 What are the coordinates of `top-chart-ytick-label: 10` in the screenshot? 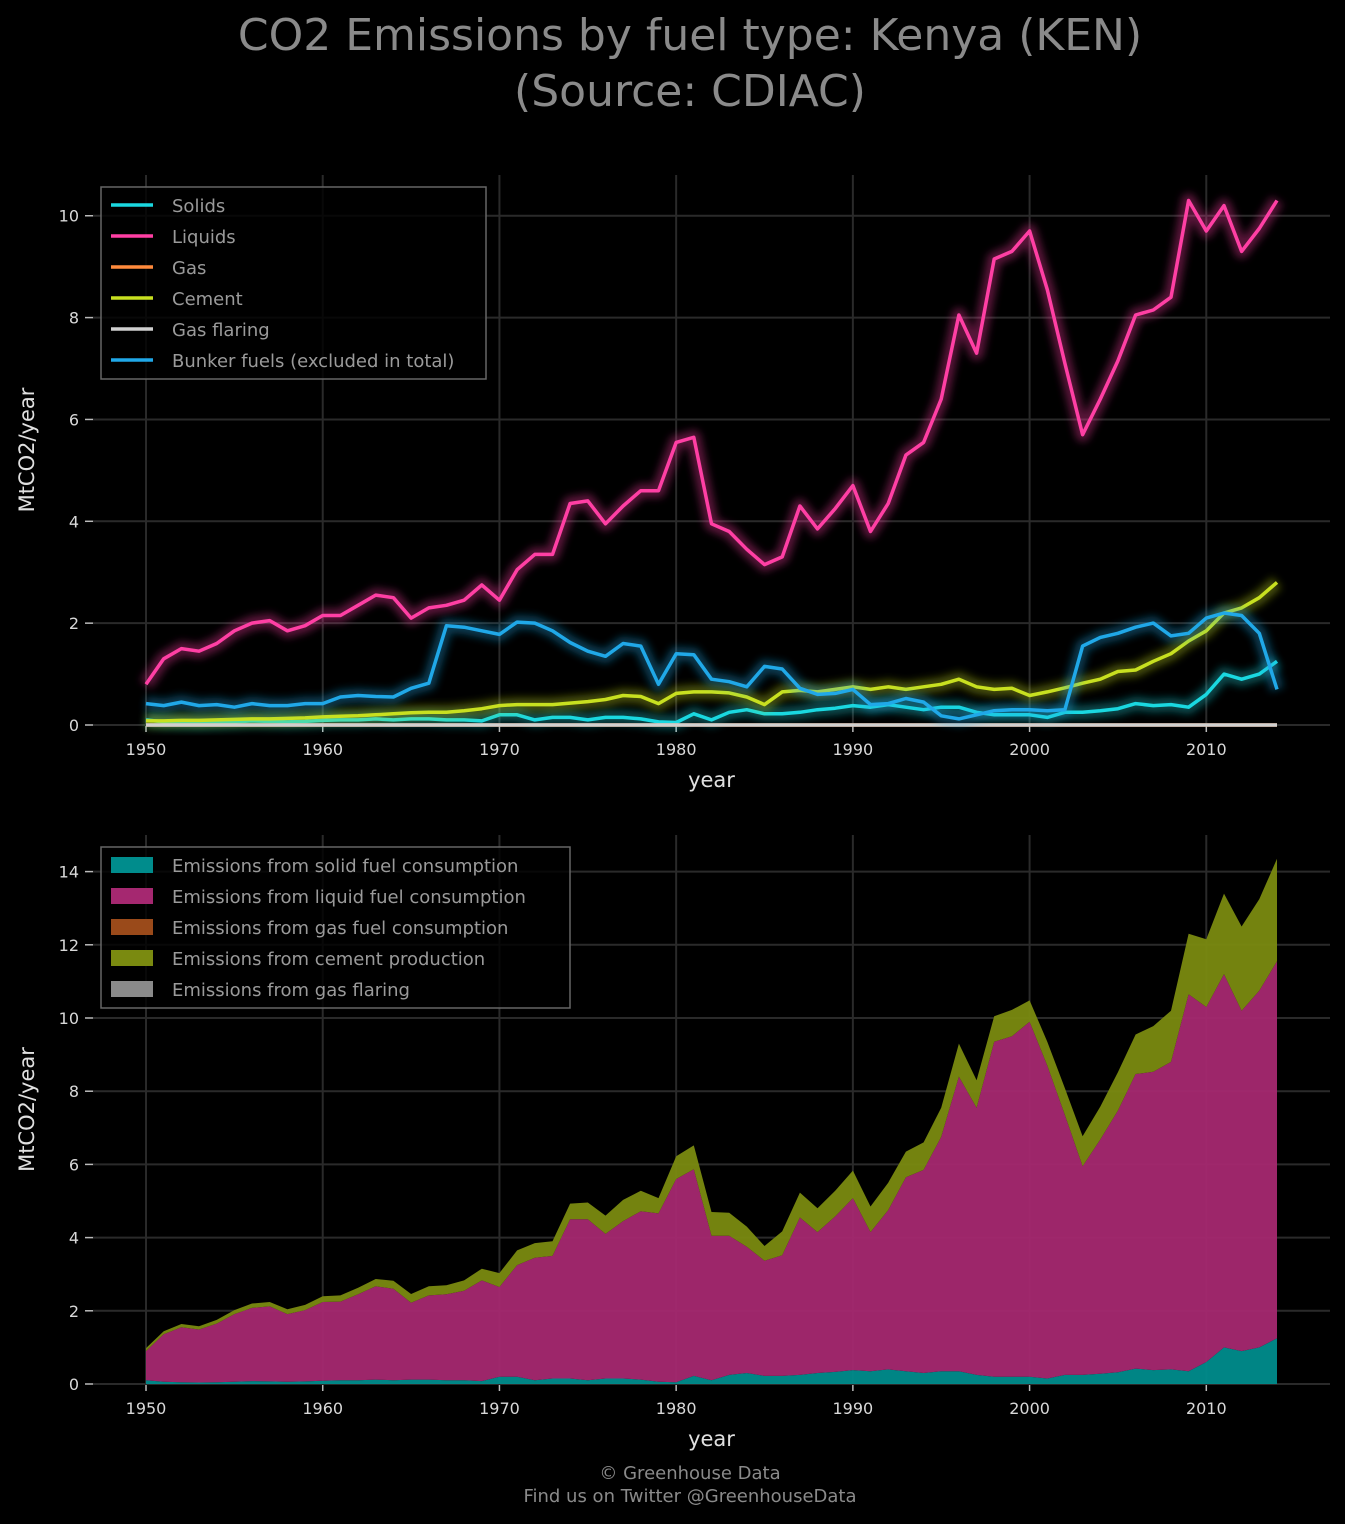 It's located at (69, 216).